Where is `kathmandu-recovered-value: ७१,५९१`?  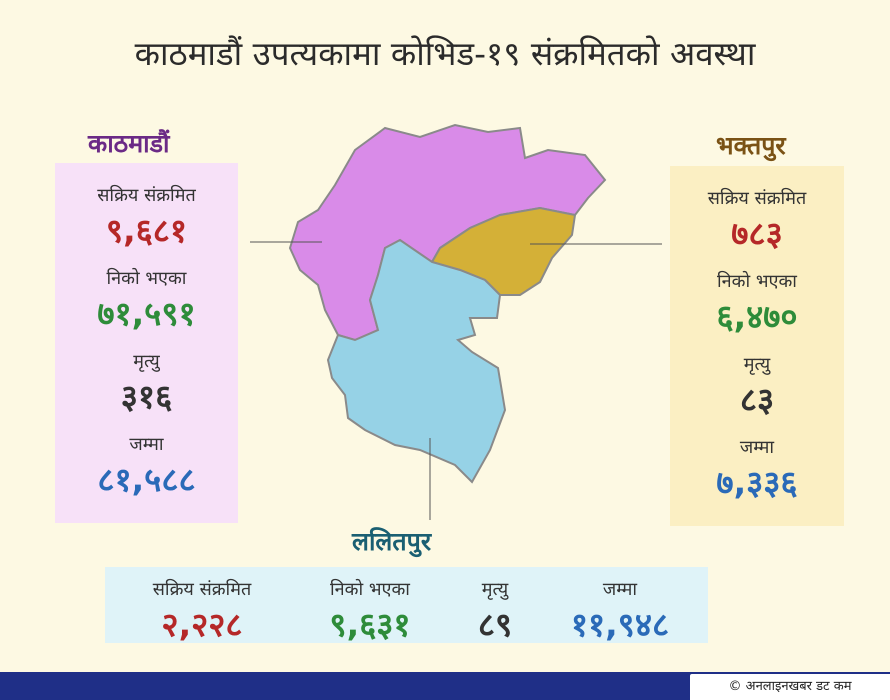 kathmandu-recovered-value: ७१,५९१ is located at coordinates (146, 313).